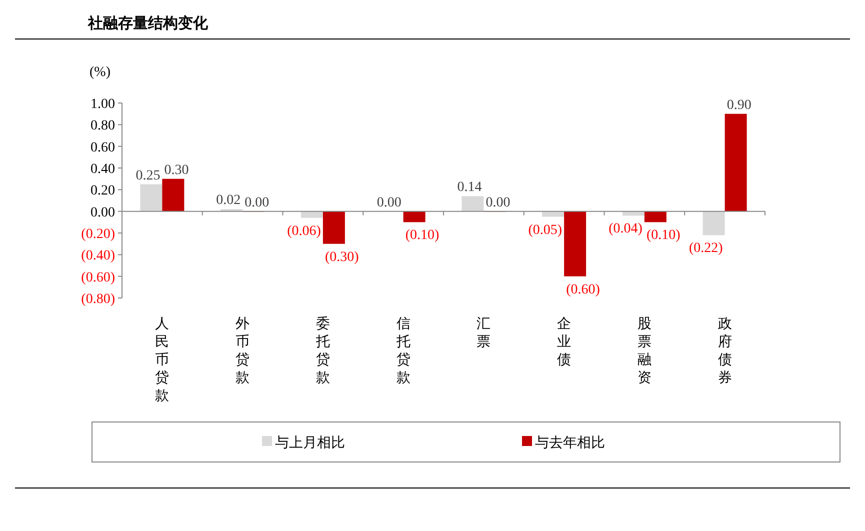  What do you see at coordinates (310, 443) in the screenshot?
I see `legend-label: 与上月相比` at bounding box center [310, 443].